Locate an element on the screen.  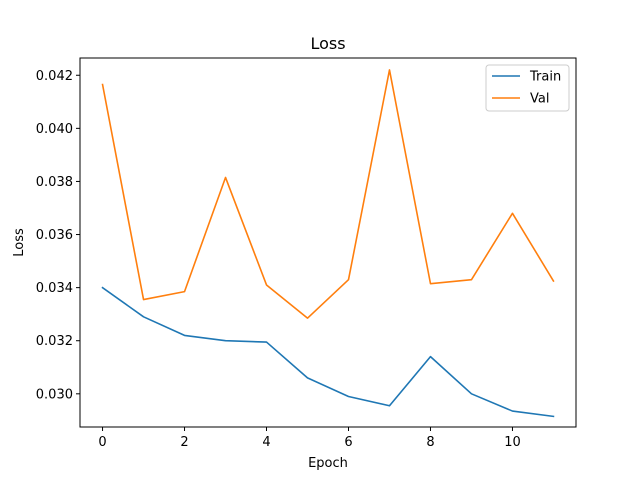
y-tick-label: 0.030 is located at coordinates (54, 394).